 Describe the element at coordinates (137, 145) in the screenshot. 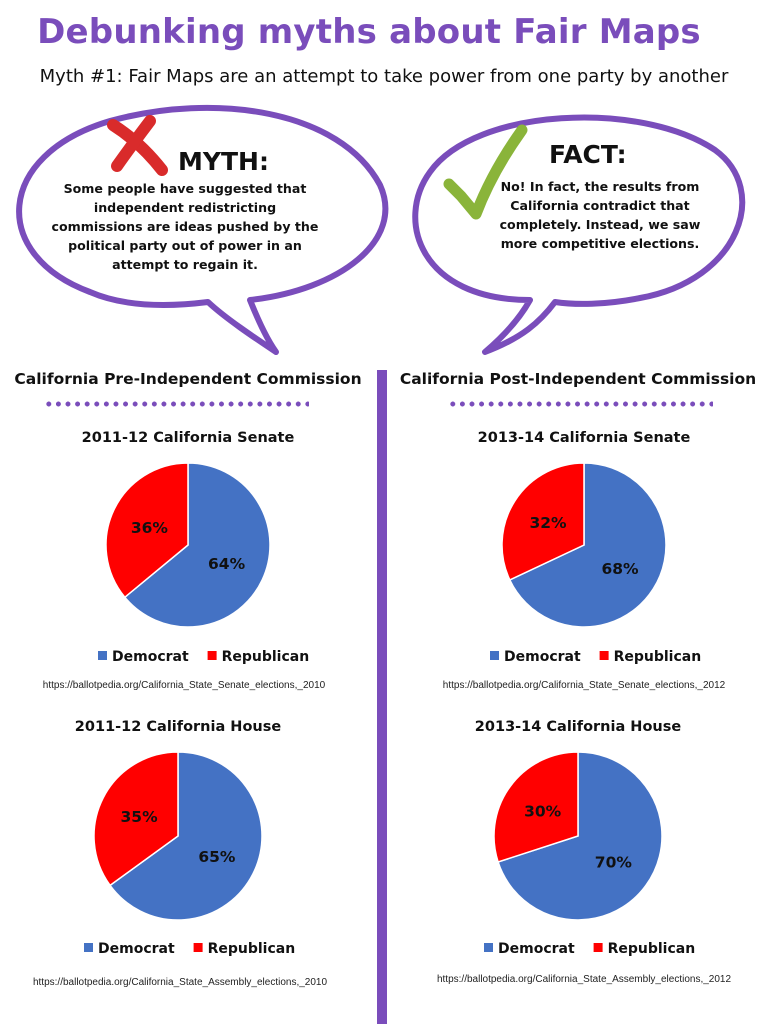

I see `x-mark-icon` at that location.